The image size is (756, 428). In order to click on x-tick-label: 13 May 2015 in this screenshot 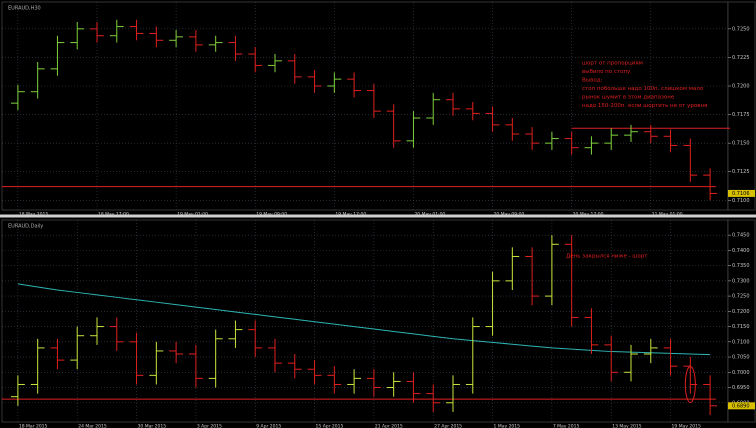, I will do `click(626, 426)`.